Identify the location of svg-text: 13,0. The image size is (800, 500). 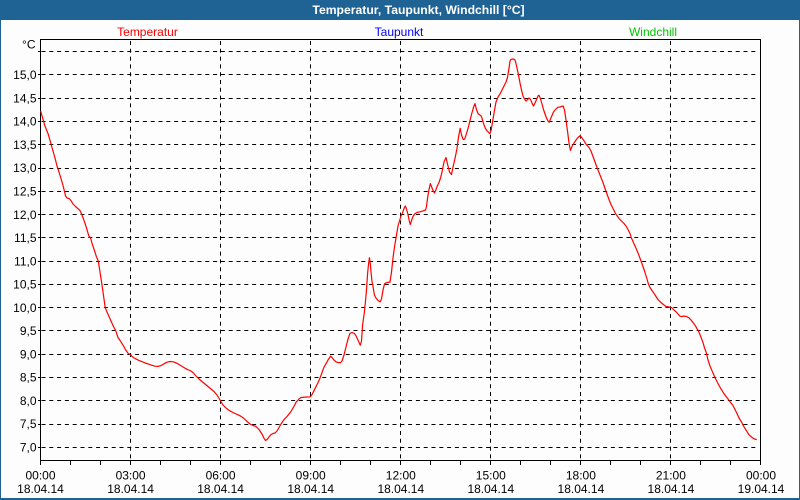
(25, 168).